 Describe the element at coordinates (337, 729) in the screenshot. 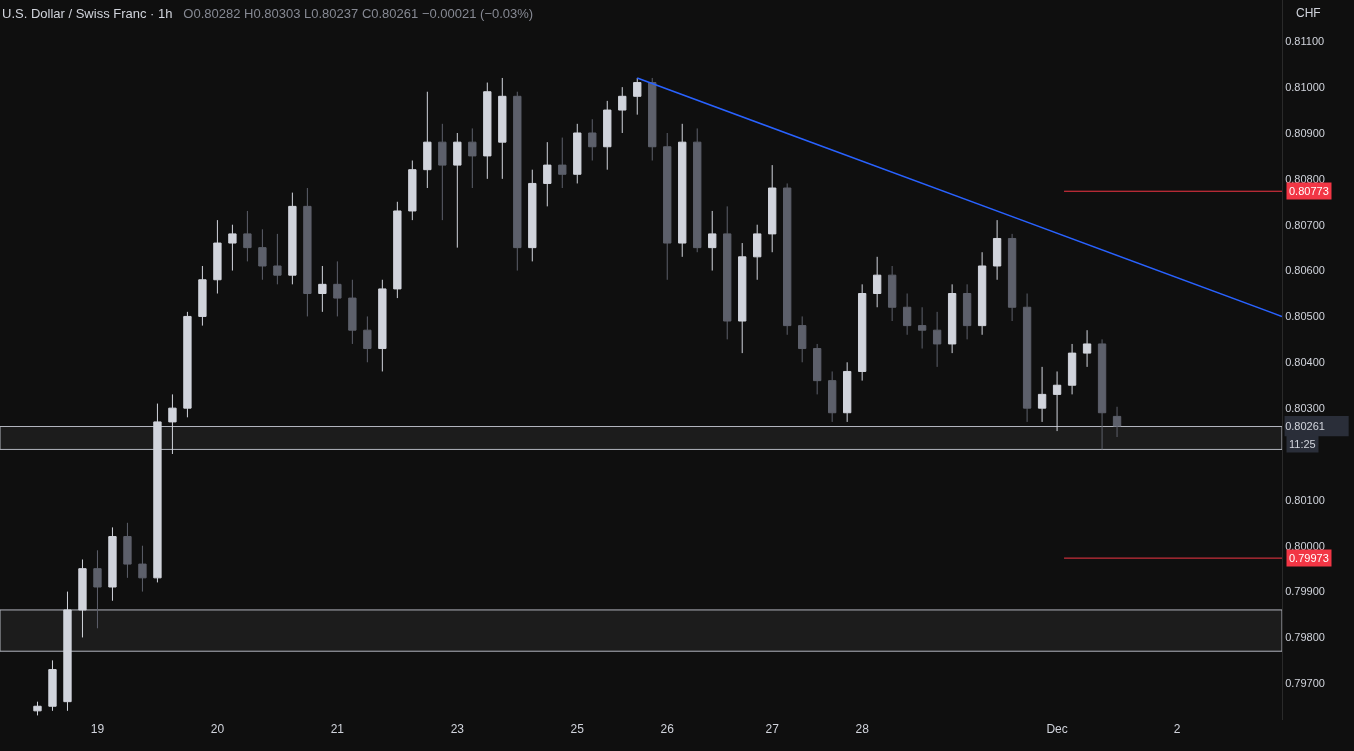

I see `x-tick-label: 21` at that location.